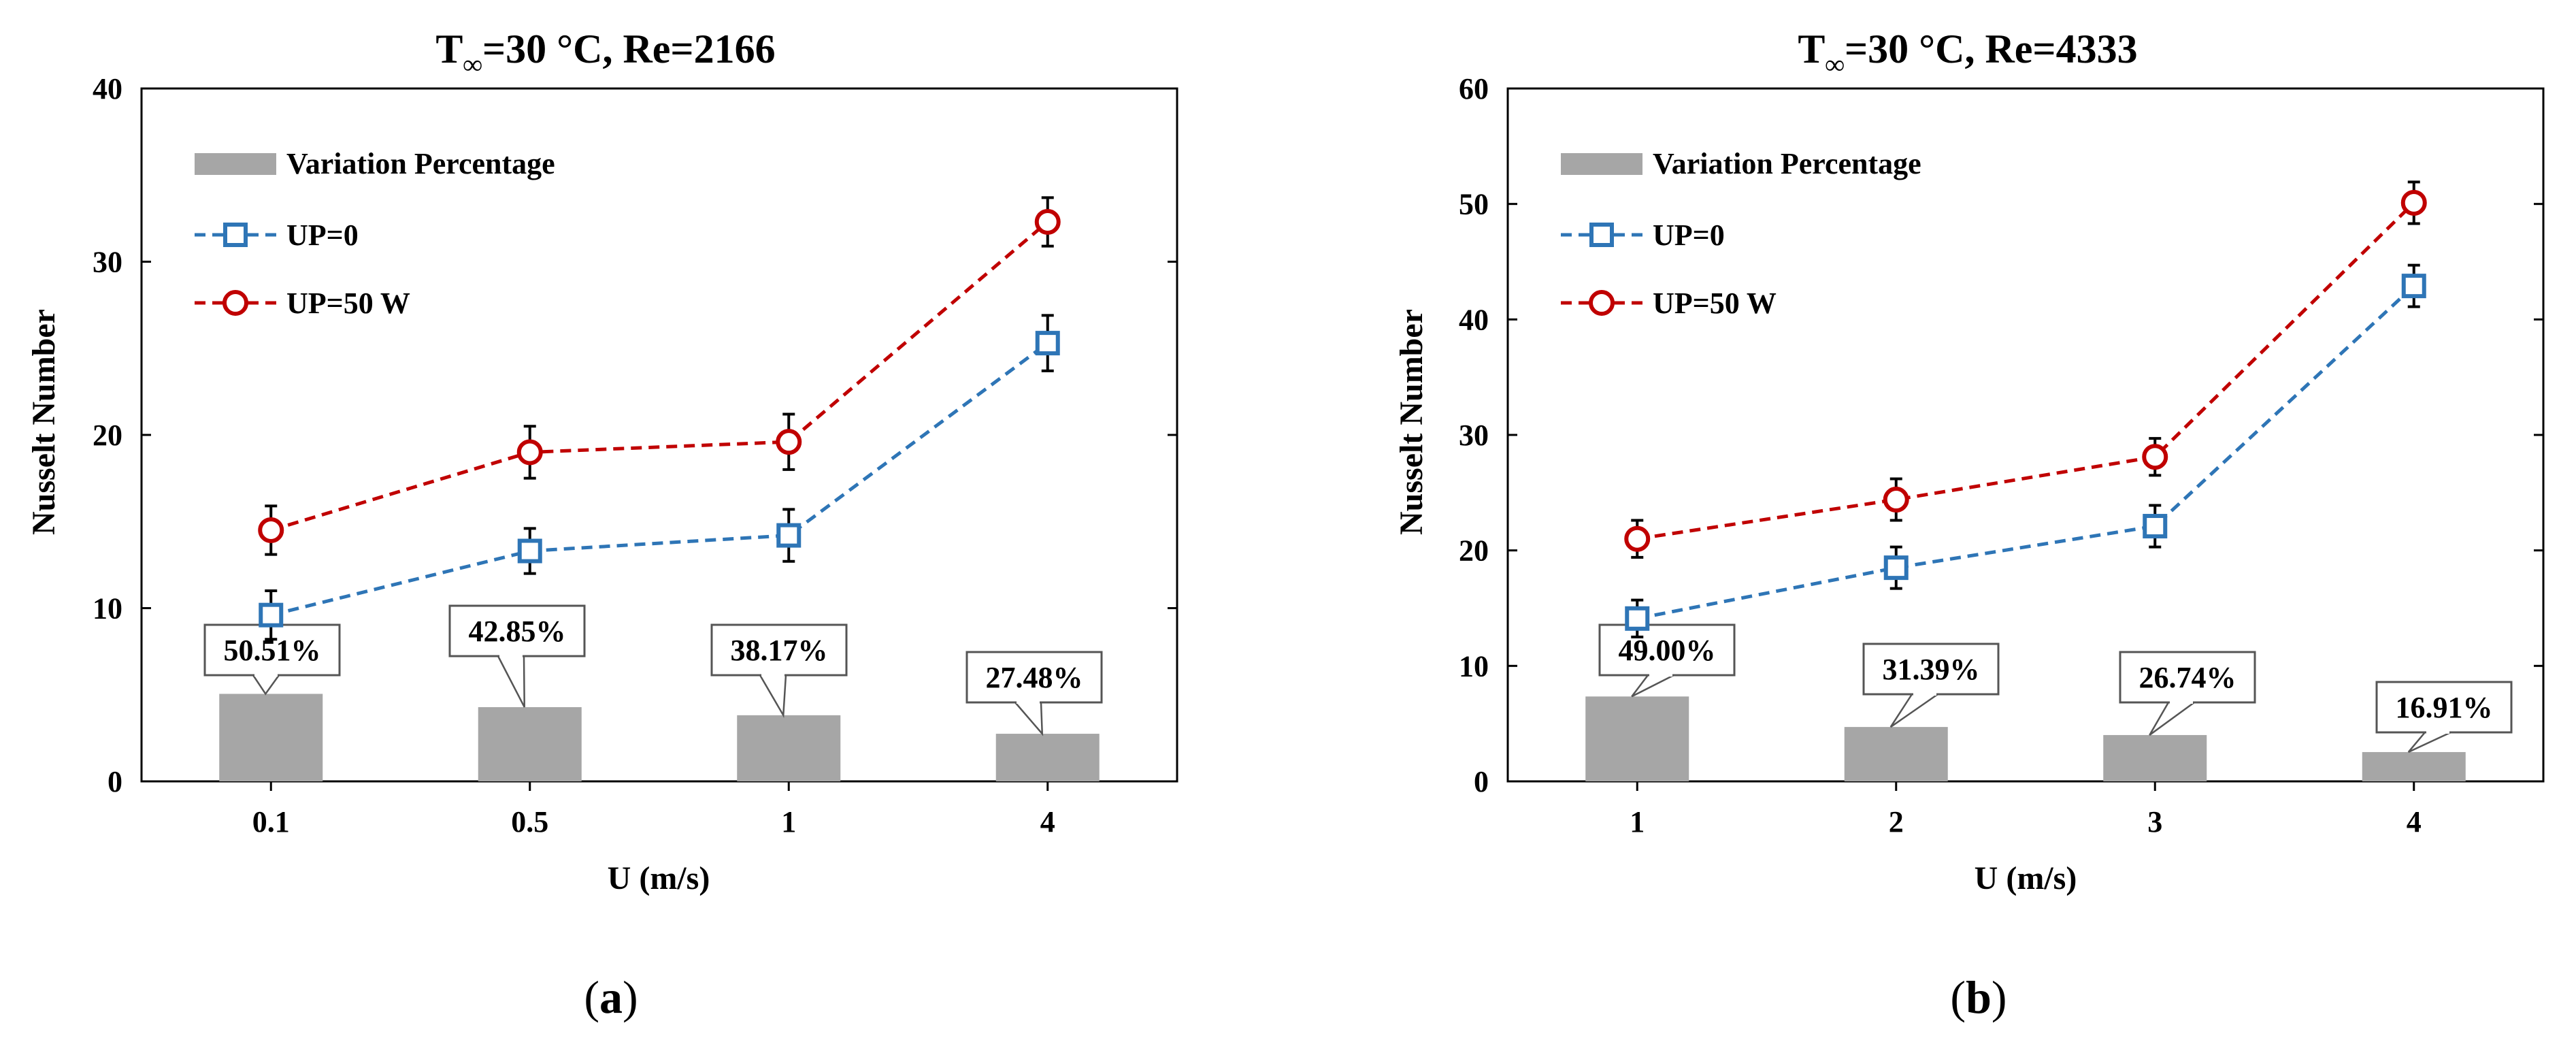 The width and height of the screenshot is (2576, 1040). I want to click on data-label: 42.85%, so click(517, 632).